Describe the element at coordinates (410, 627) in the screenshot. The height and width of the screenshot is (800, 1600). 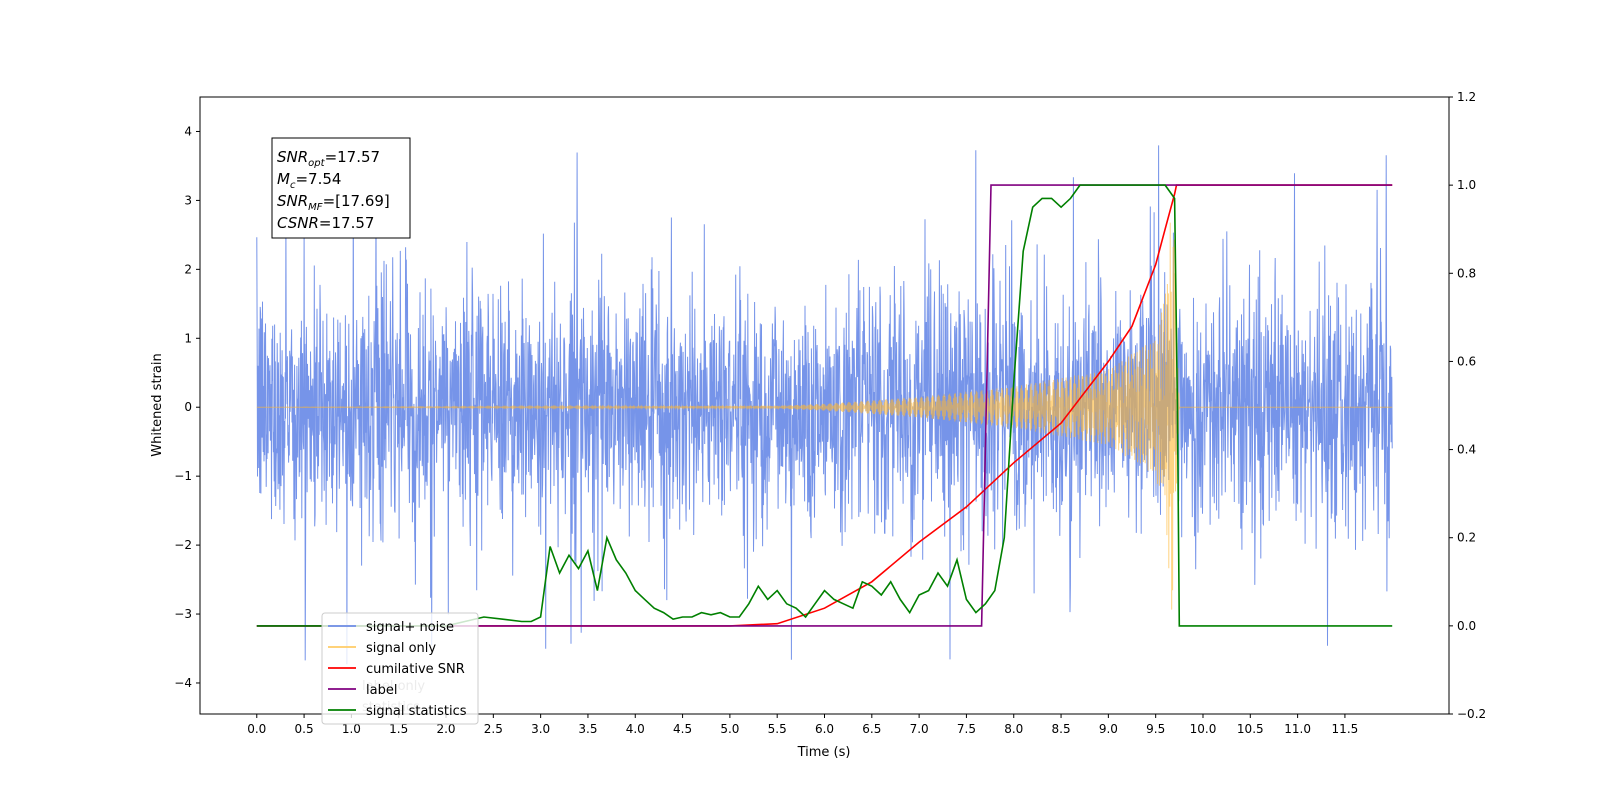
I see `legend-entry-label: signal+ noise` at that location.